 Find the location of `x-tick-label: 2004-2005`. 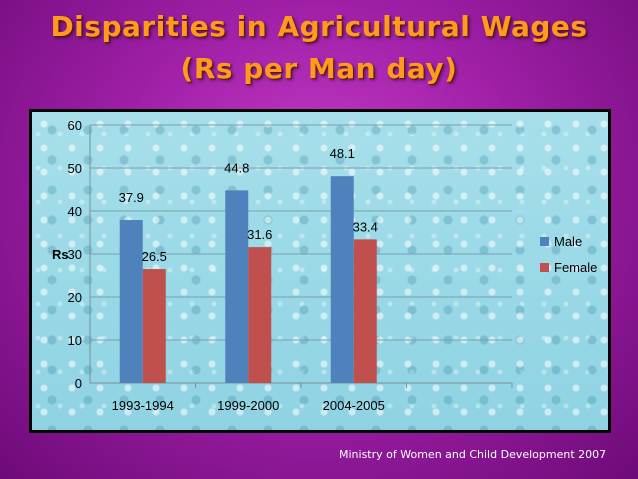

x-tick-label: 2004-2005 is located at coordinates (354, 405).